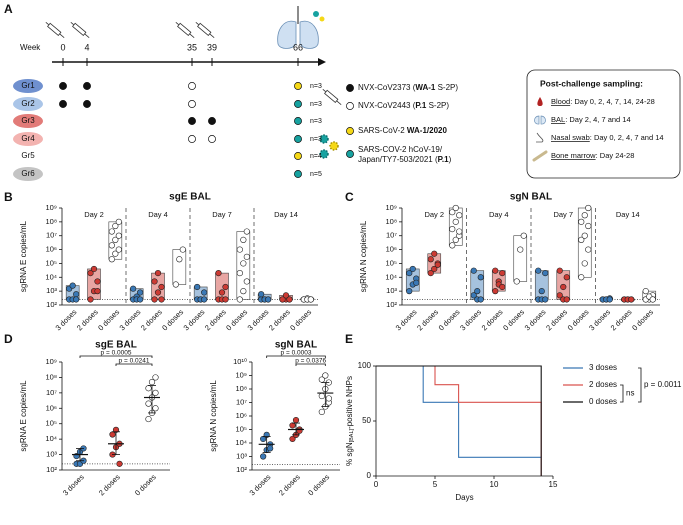 The width and height of the screenshot is (683, 525). I want to click on text-part: WA-1/2020, so click(427, 130).